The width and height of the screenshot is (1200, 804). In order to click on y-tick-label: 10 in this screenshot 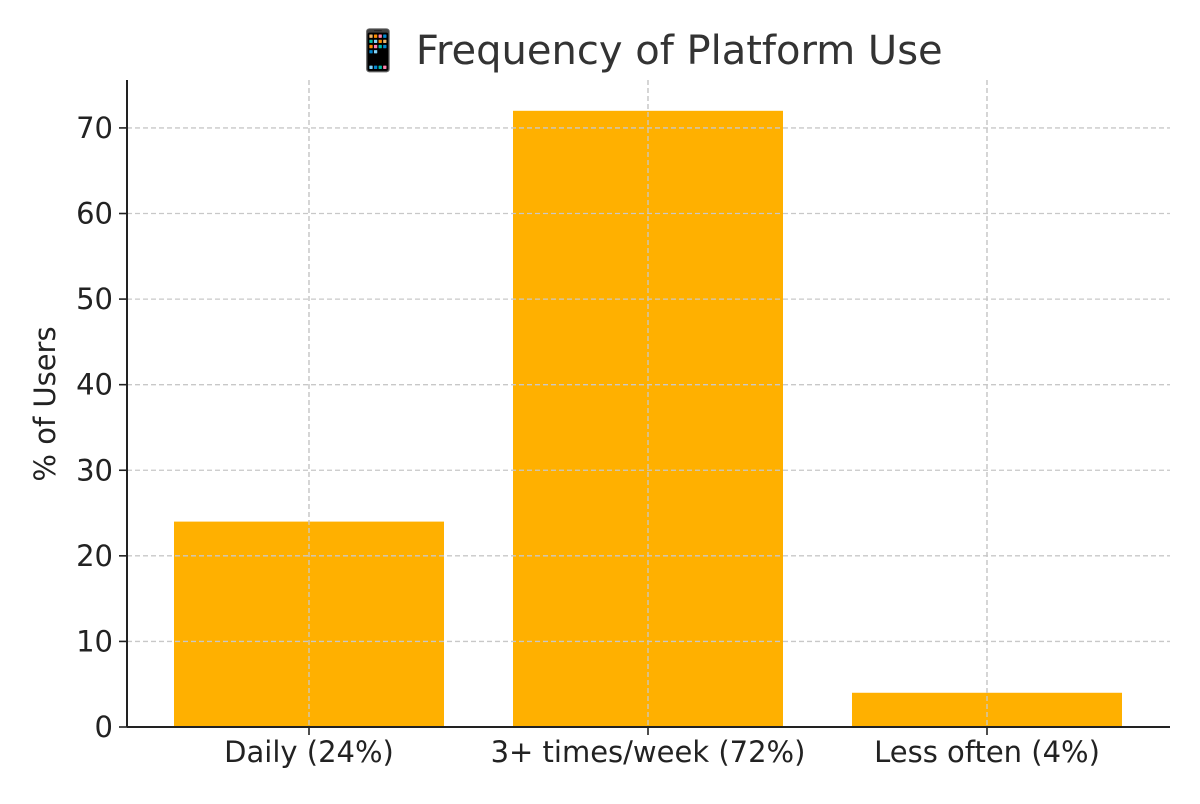, I will do `click(94, 641)`.